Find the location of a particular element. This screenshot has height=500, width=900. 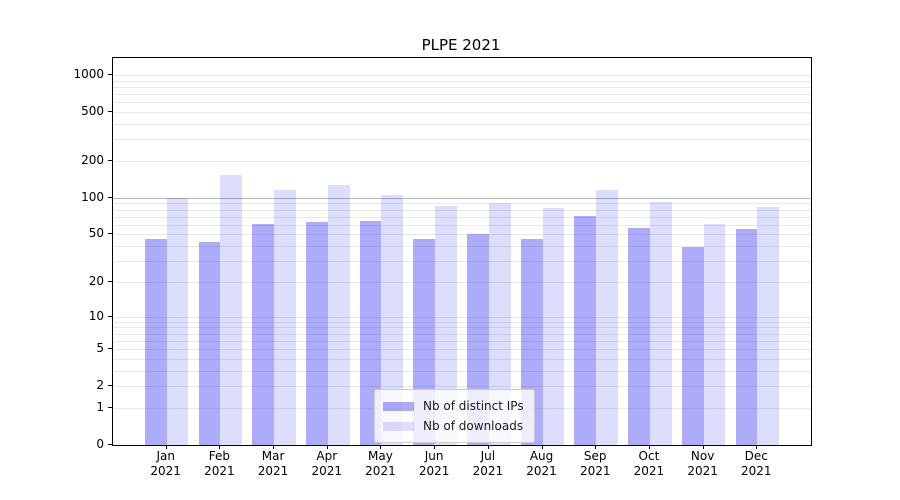

y-tick-label: 2 is located at coordinates (100, 385).